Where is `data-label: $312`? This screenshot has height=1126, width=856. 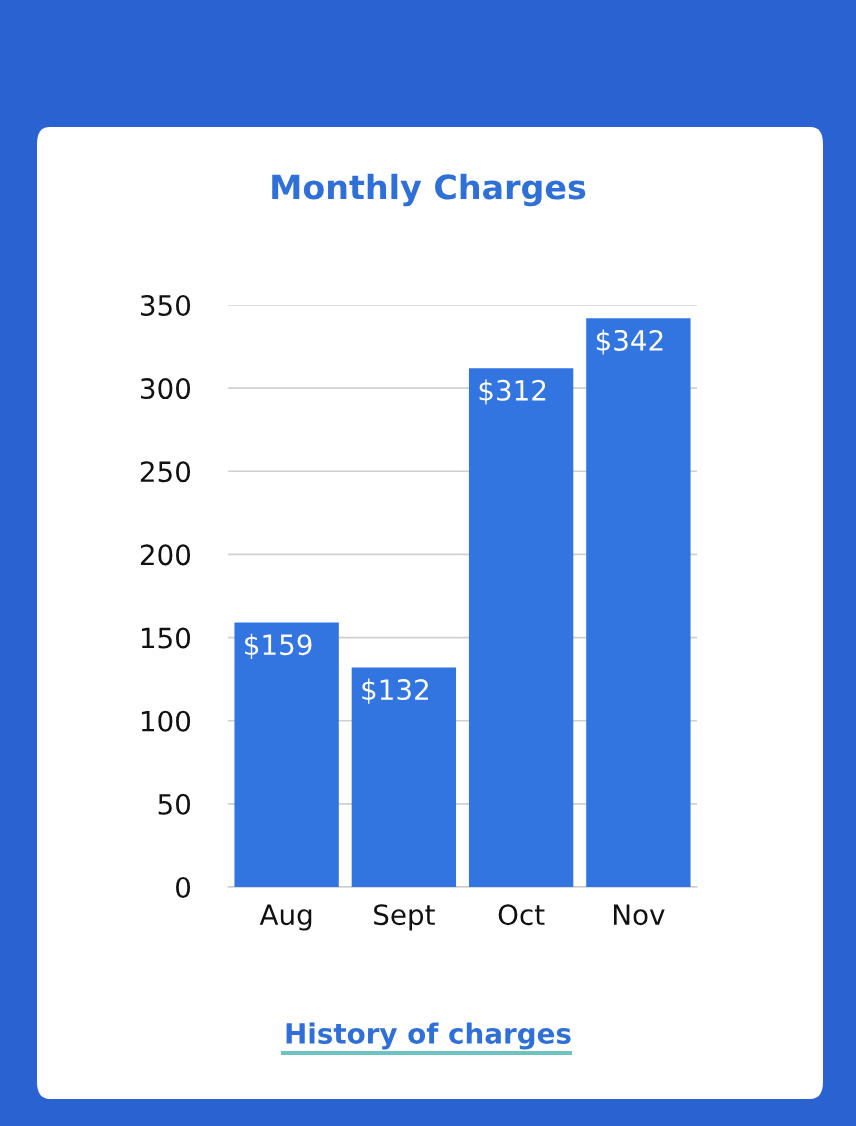
data-label: $312 is located at coordinates (512, 392).